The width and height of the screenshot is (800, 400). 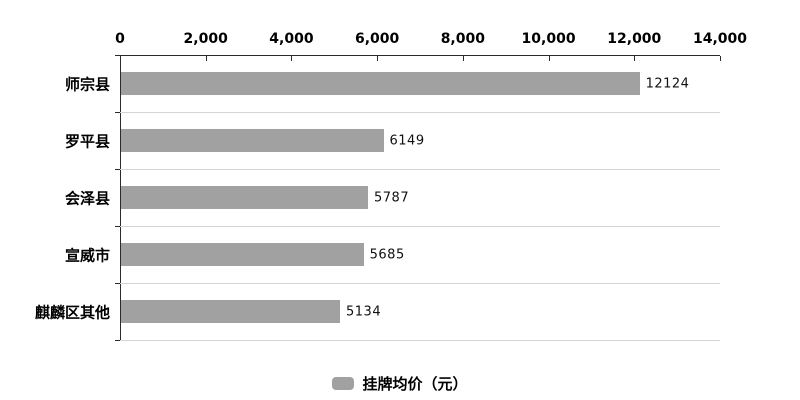 I want to click on bar-value-label: 6149, so click(x=407, y=140).